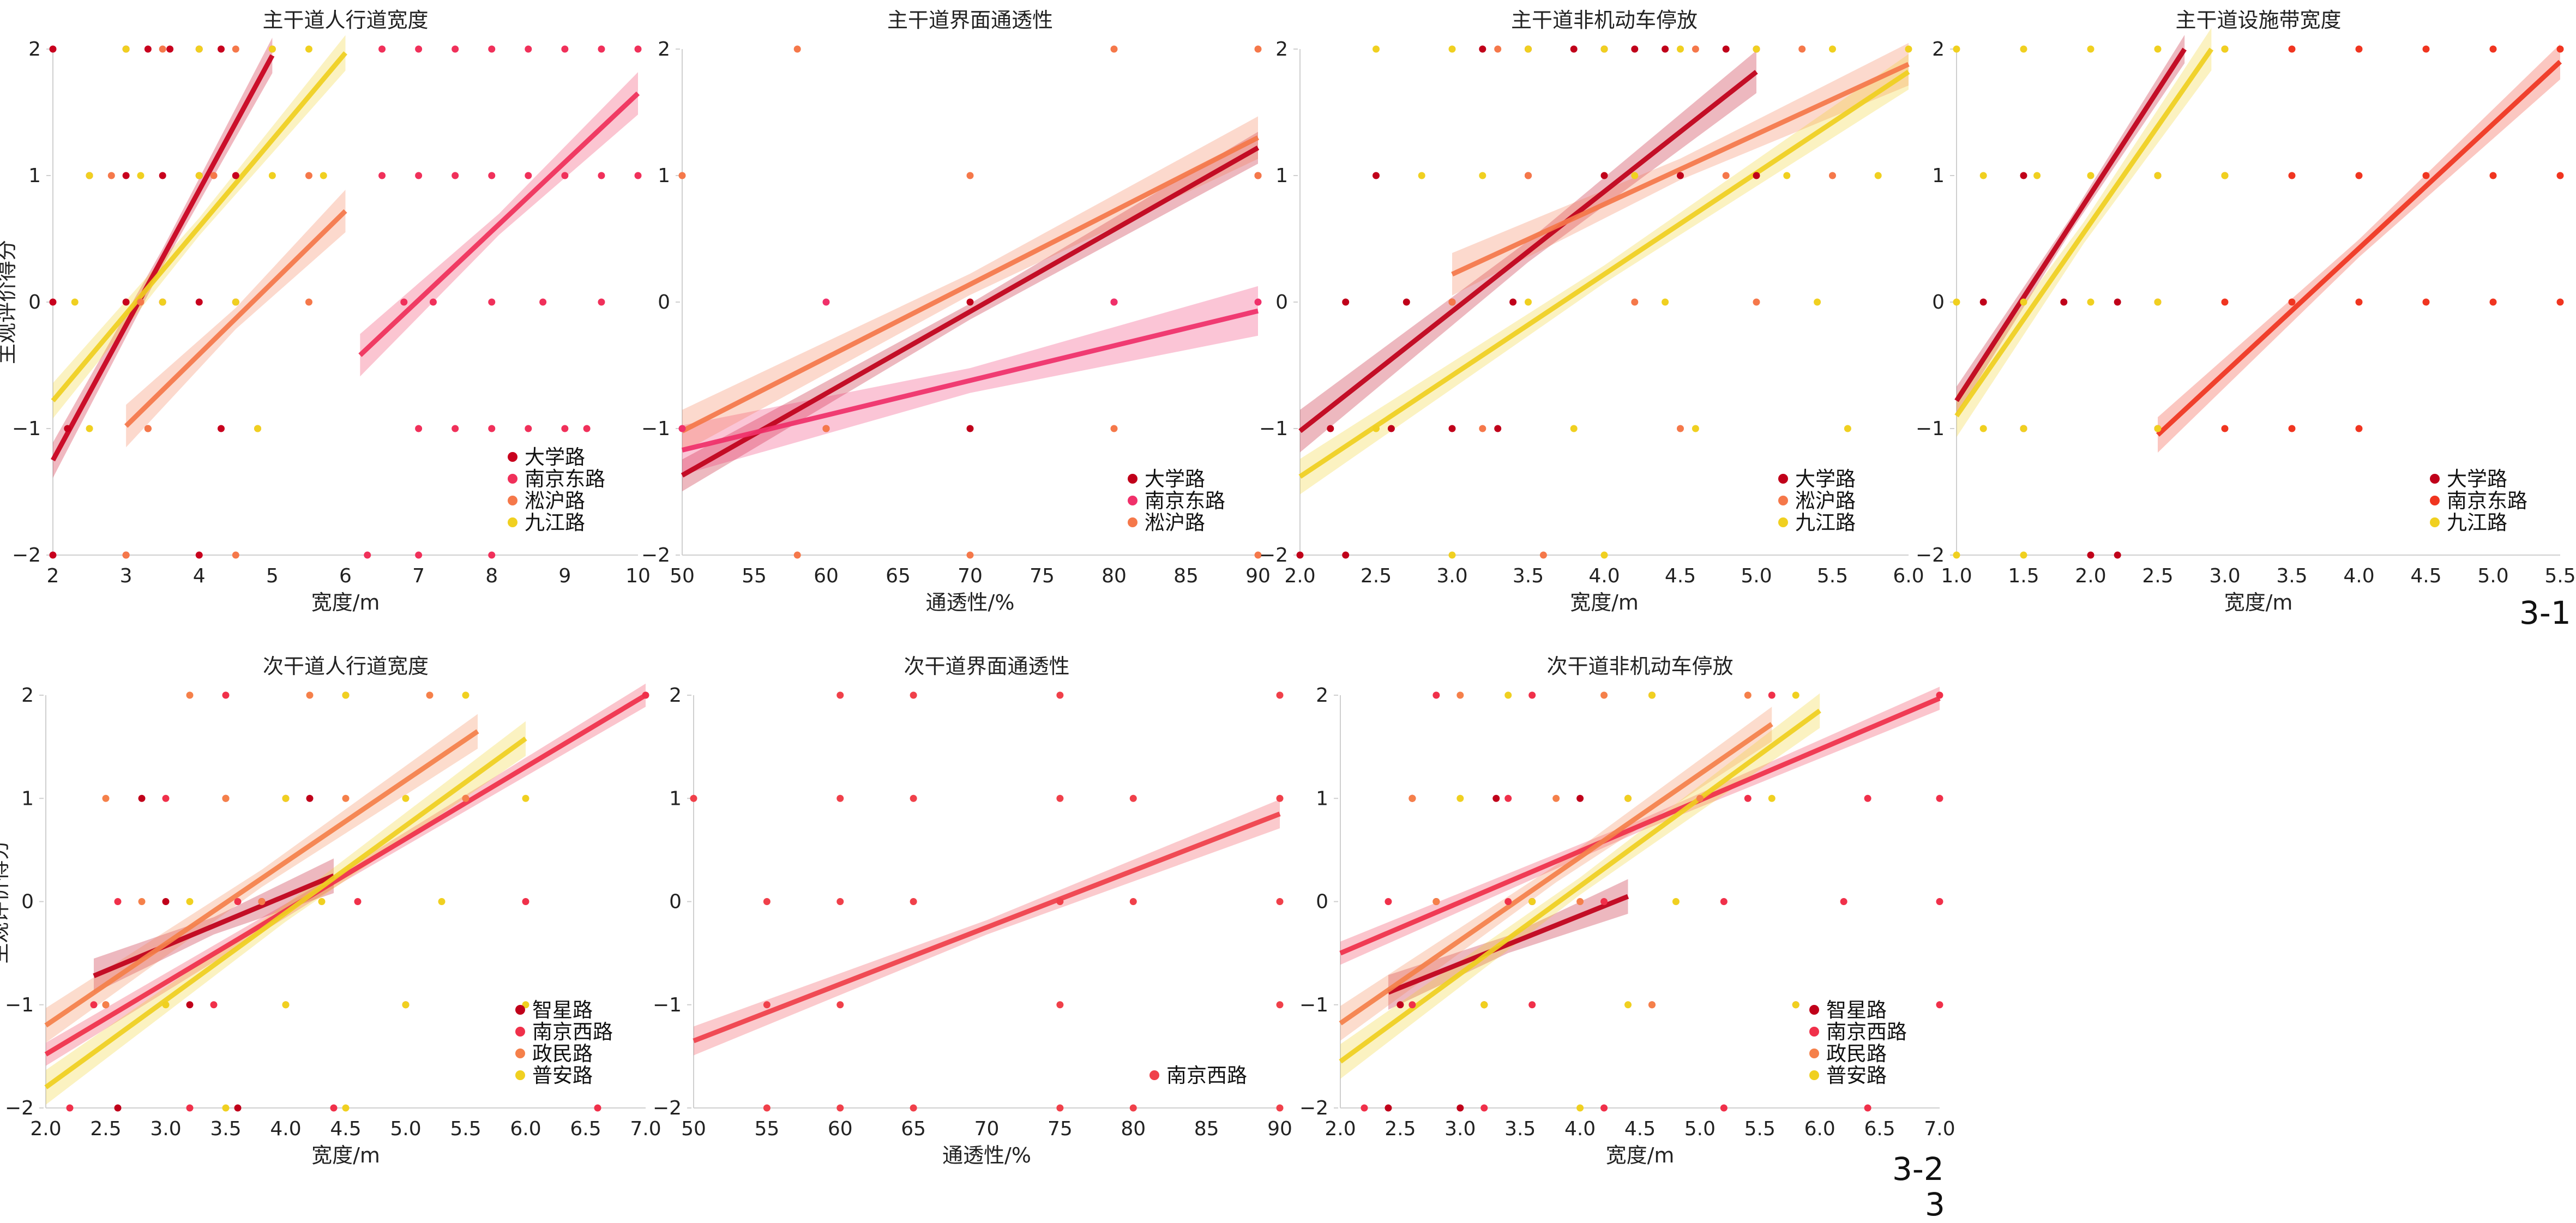  What do you see at coordinates (1206, 1129) in the screenshot?
I see `x-tick-label: 85` at bounding box center [1206, 1129].